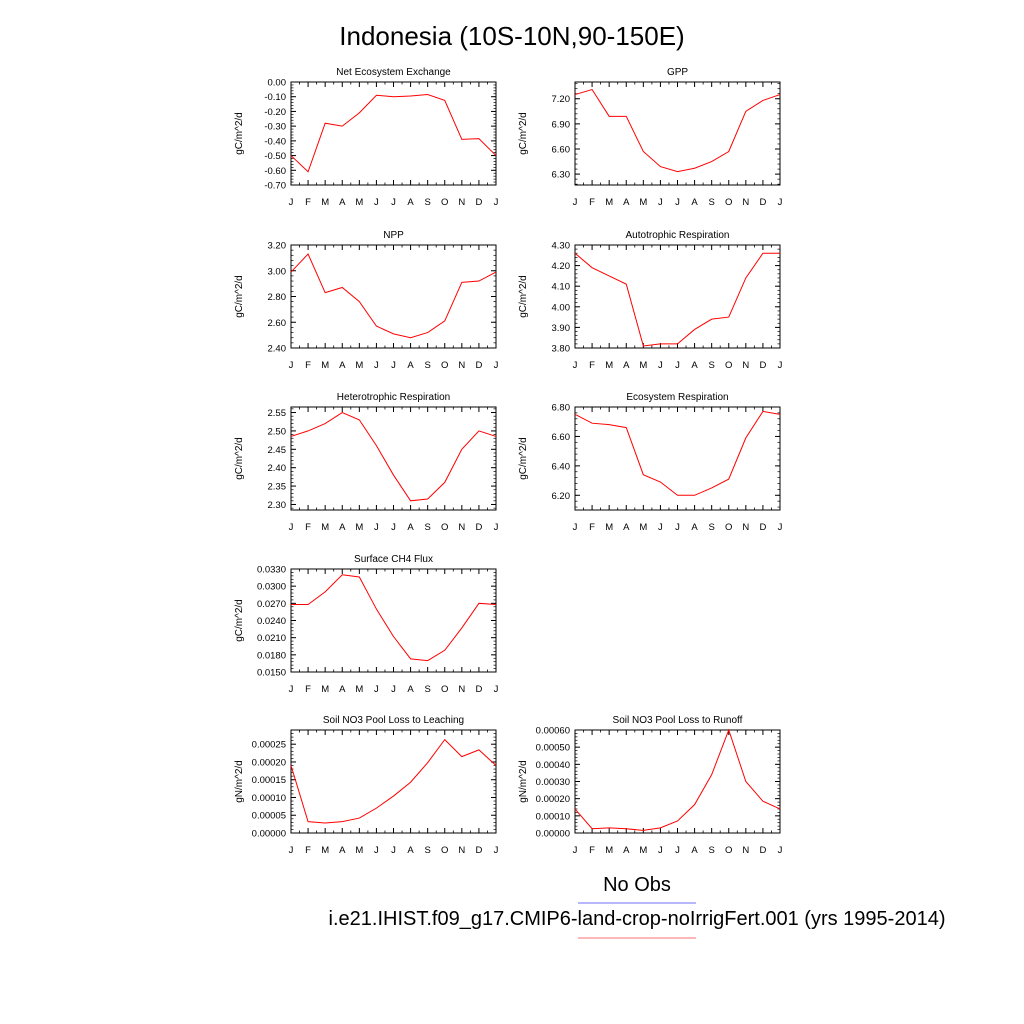 Image resolution: width=1024 pixels, height=1024 pixels. I want to click on y-tick-label: 4.30, so click(561, 246).